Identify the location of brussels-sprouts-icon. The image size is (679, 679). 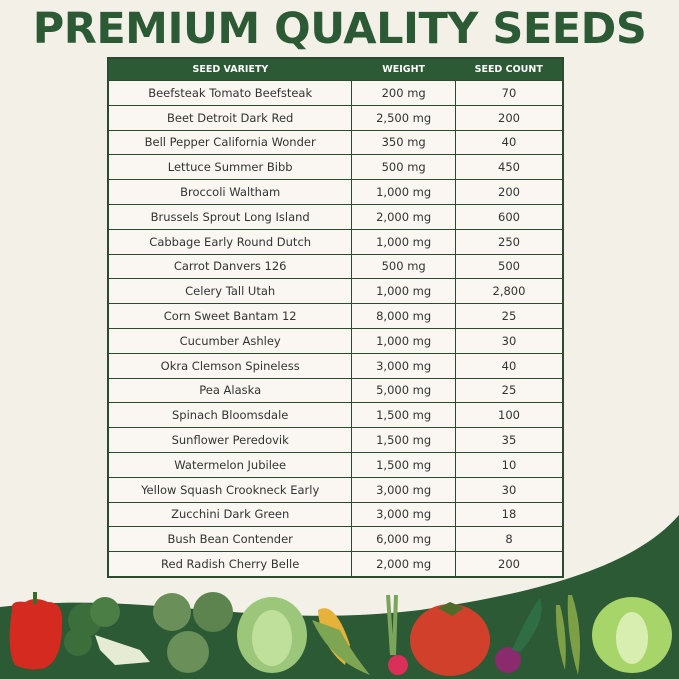
(193, 632).